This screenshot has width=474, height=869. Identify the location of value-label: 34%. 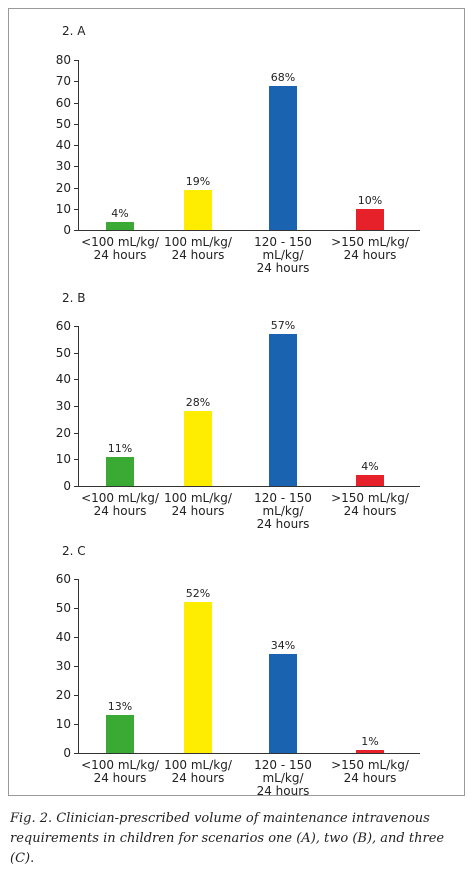
(283, 646).